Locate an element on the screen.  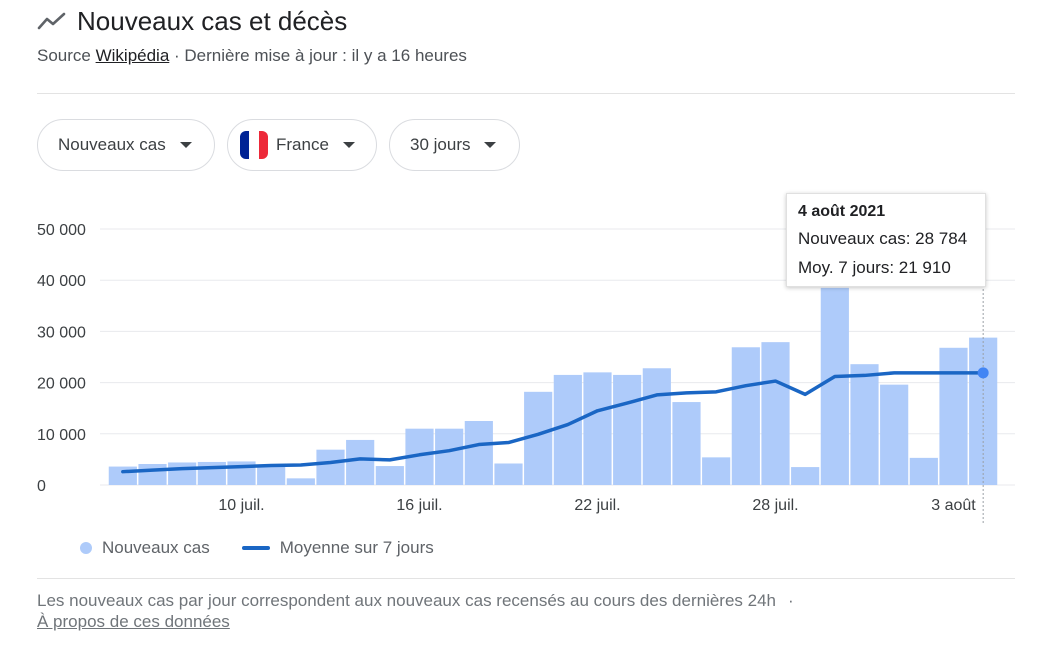
y-tick-label: 0 is located at coordinates (41, 486).